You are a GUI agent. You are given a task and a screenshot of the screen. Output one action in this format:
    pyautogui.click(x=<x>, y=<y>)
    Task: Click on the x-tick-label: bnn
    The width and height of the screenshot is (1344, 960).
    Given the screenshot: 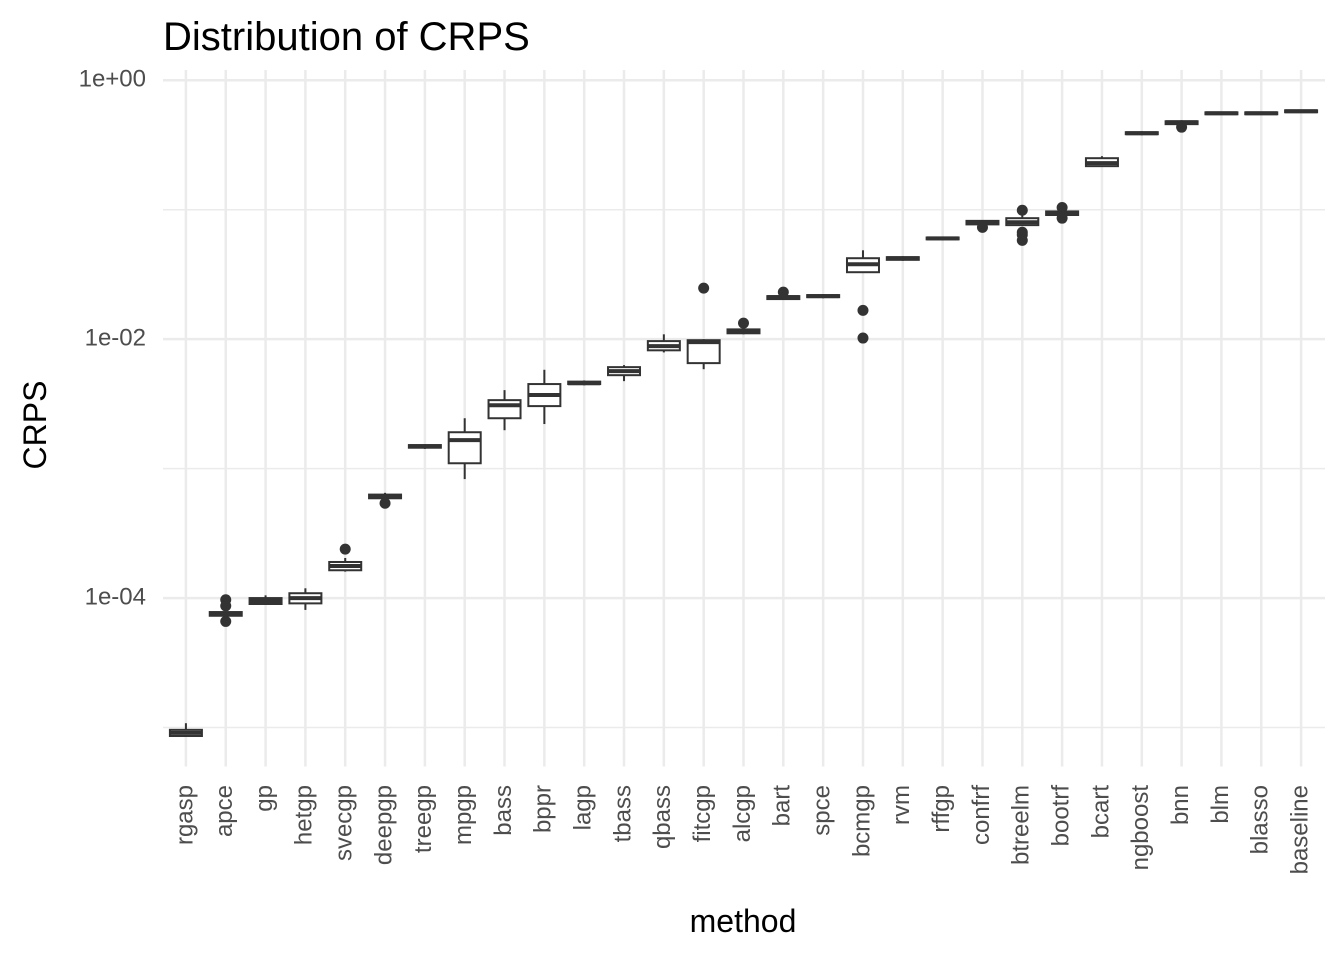 What is the action you would take?
    pyautogui.click(x=1180, y=805)
    